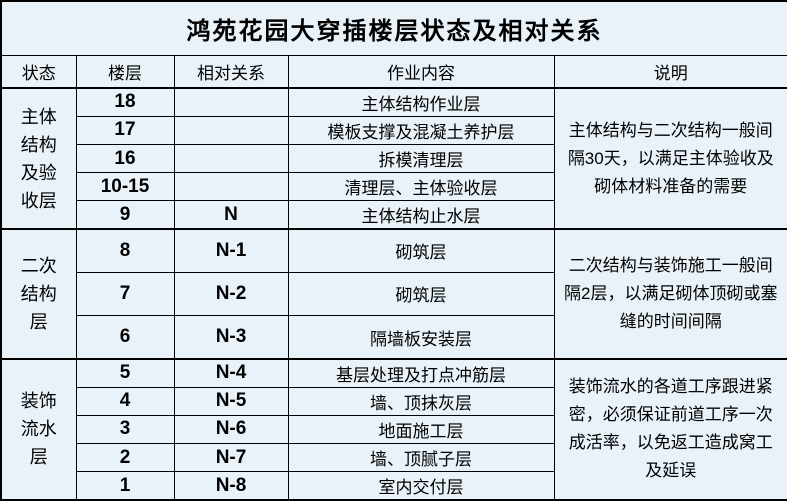 This screenshot has height=501, width=787. Describe the element at coordinates (125, 337) in the screenshot. I see `floor-cell: 6` at that location.